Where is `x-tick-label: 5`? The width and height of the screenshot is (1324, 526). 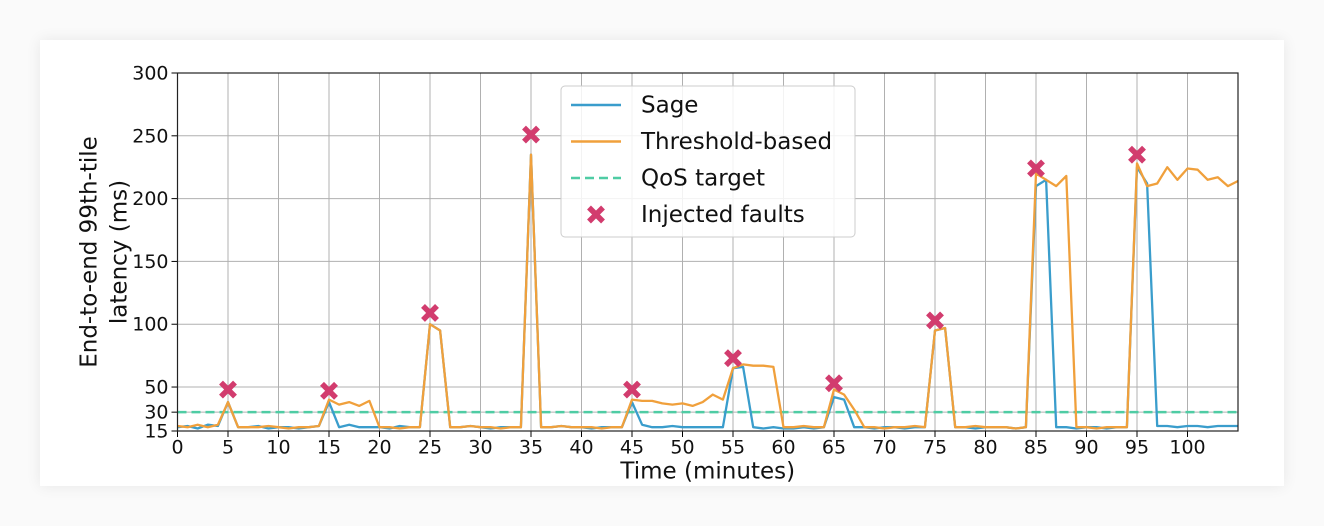 x-tick-label: 5 is located at coordinates (228, 448).